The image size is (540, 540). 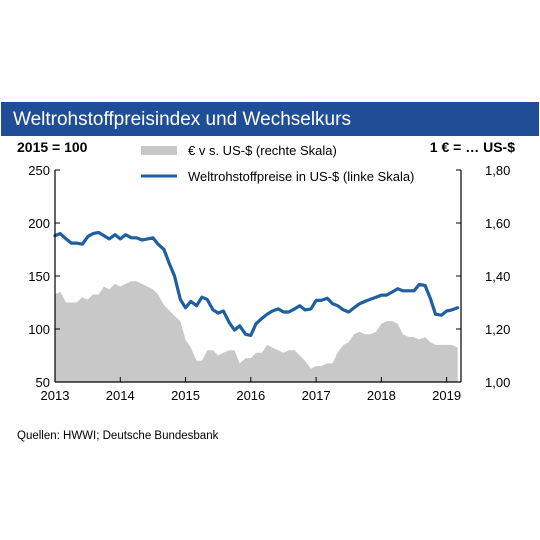 What do you see at coordinates (39, 276) in the screenshot?
I see `left-tick-label: 150` at bounding box center [39, 276].